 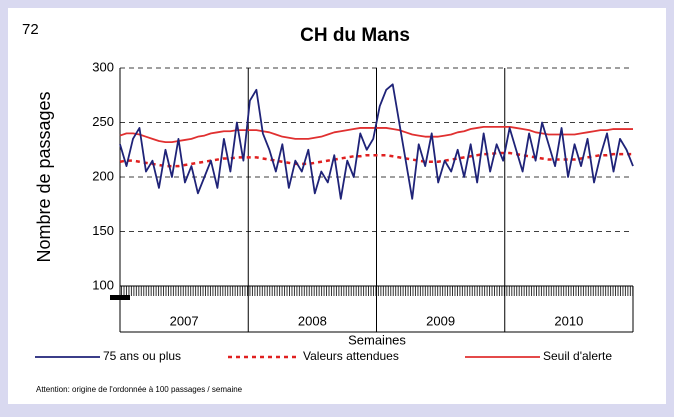 What do you see at coordinates (355, 35) in the screenshot?
I see `chart-title: CH du Mans` at bounding box center [355, 35].